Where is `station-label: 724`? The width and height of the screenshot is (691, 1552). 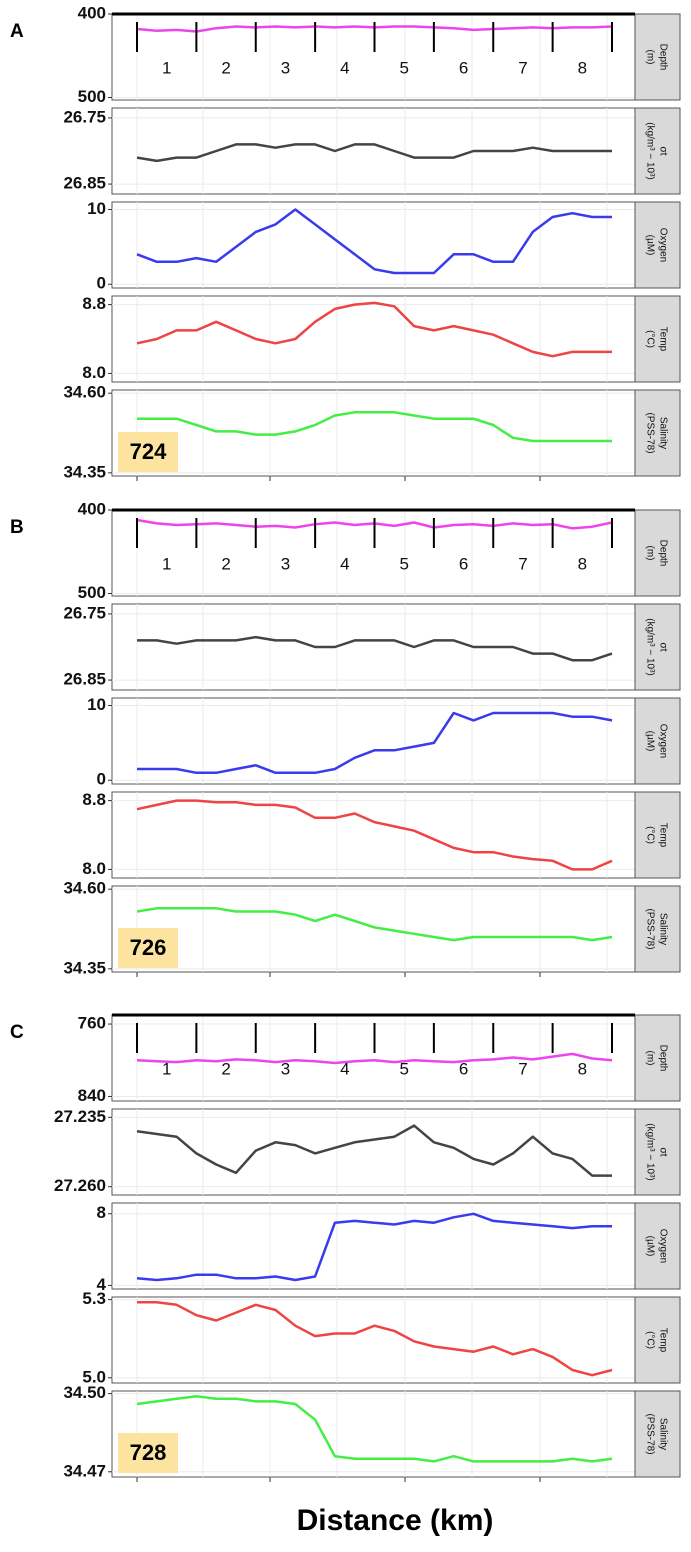
station-label: 724 is located at coordinates (148, 451).